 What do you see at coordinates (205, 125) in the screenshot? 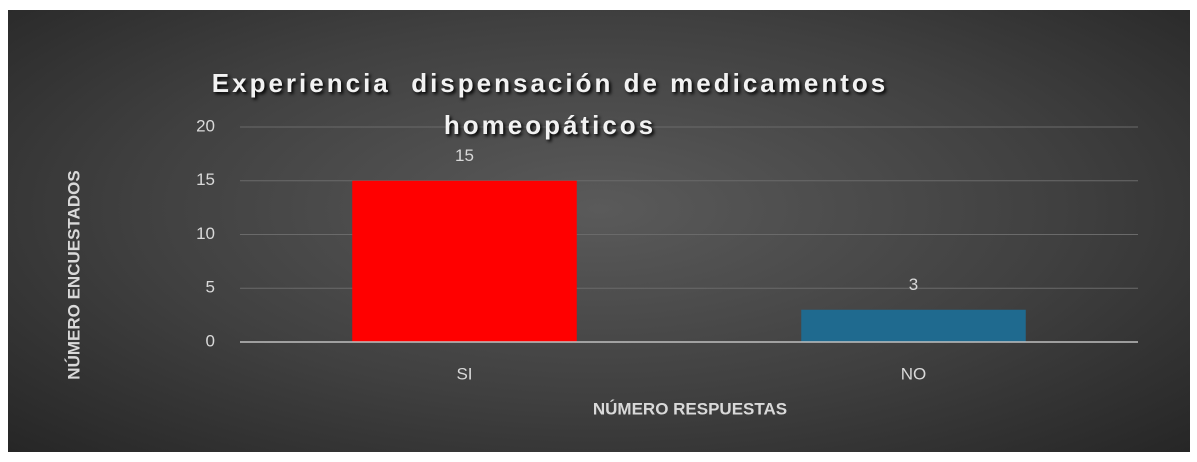
I see `y-tick-label: 20` at bounding box center [205, 125].